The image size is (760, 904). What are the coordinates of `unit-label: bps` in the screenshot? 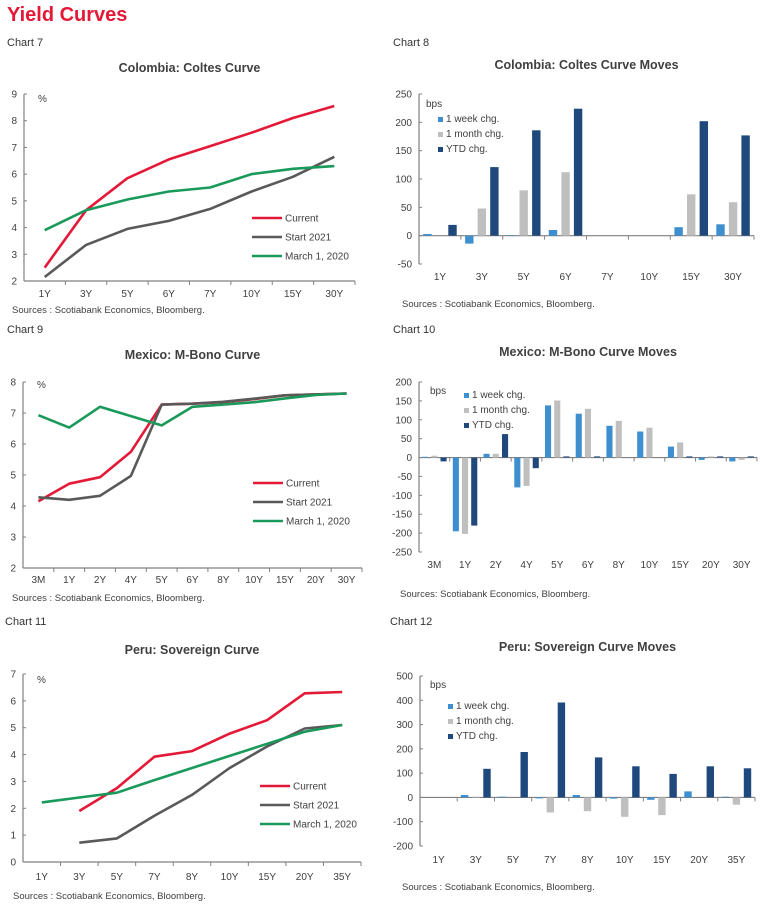 It's located at (438, 685).